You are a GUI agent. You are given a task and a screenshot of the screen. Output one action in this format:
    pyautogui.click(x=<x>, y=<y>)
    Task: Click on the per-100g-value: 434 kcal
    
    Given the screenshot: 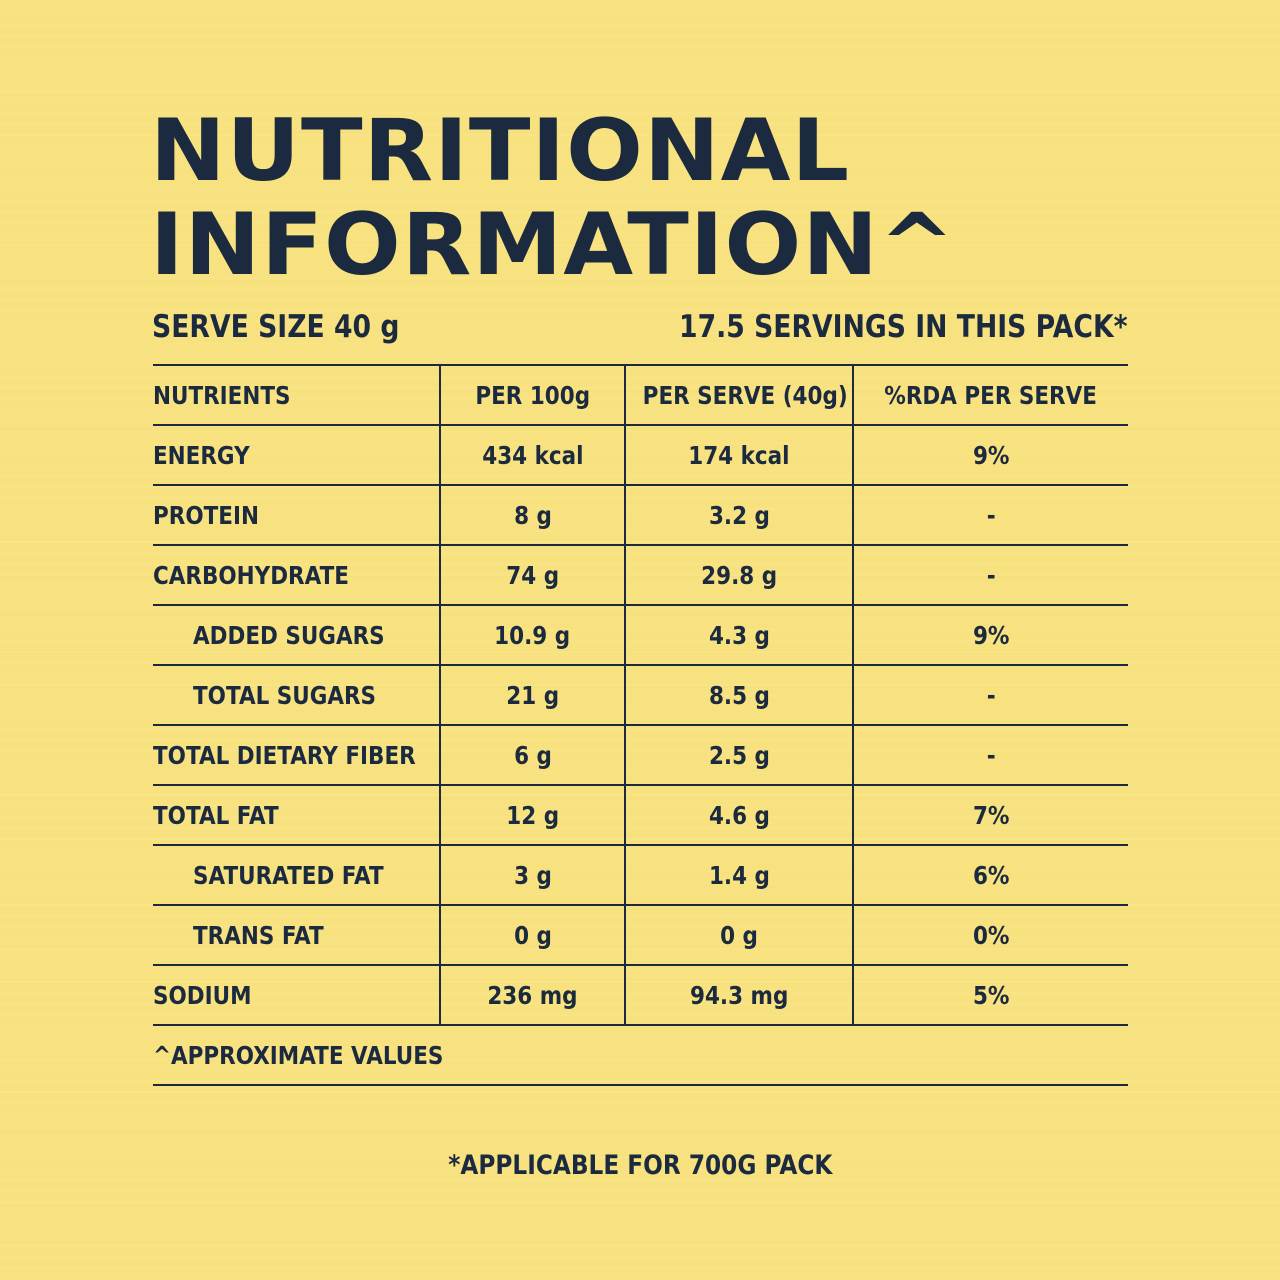 What is the action you would take?
    pyautogui.click(x=532, y=455)
    